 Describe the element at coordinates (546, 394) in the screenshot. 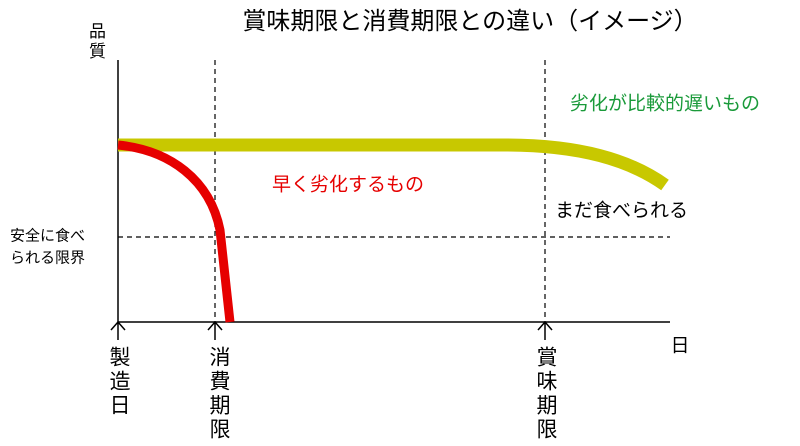

I see `marker-label: 賞味期限` at that location.